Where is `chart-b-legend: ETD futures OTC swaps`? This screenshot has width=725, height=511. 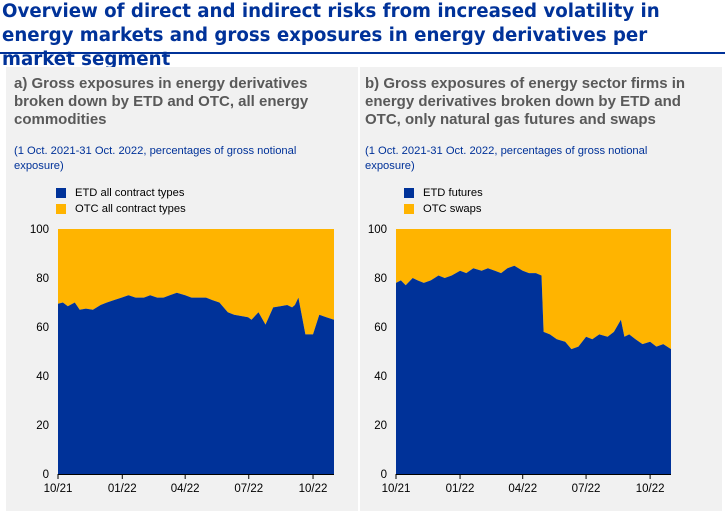 chart-b-legend: ETD futures OTC swaps is located at coordinates (443, 201).